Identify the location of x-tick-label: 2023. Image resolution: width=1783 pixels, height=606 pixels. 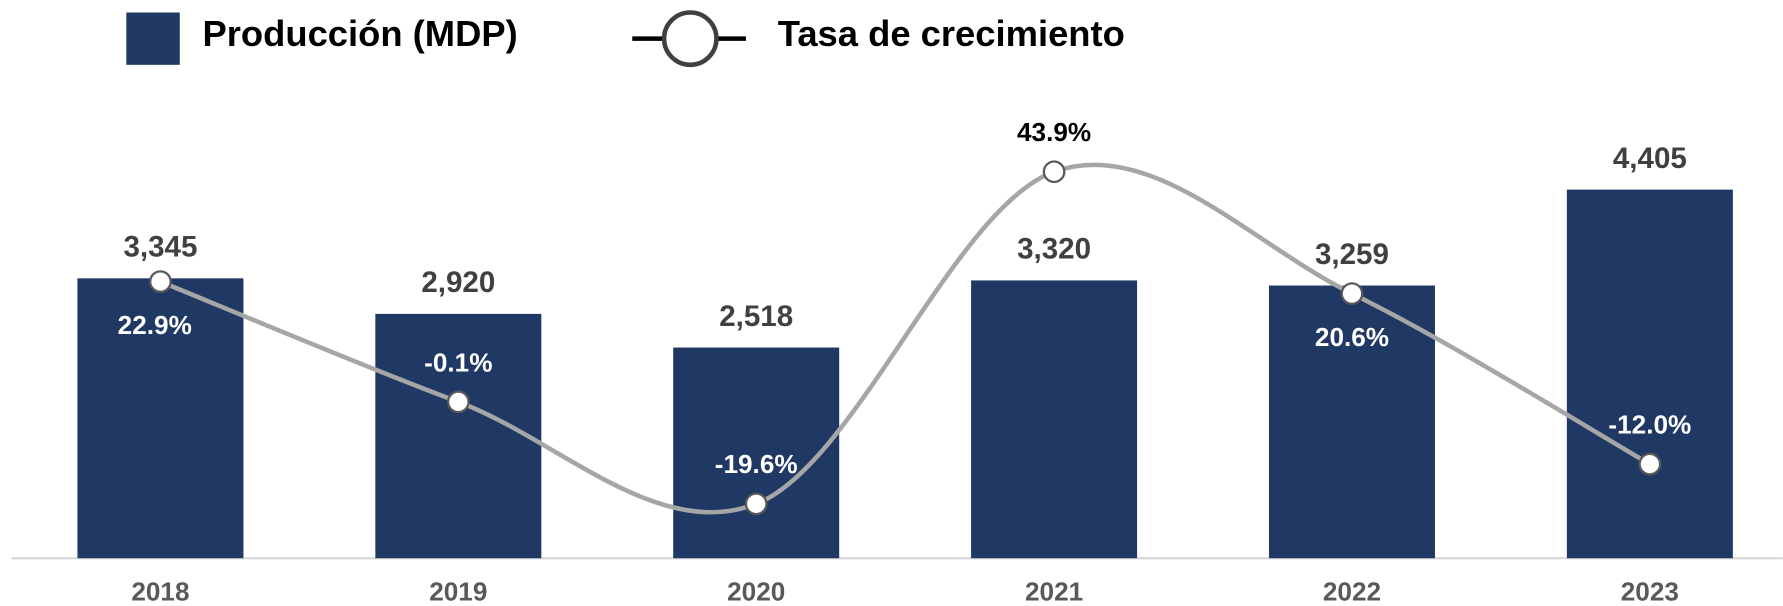
(1650, 591).